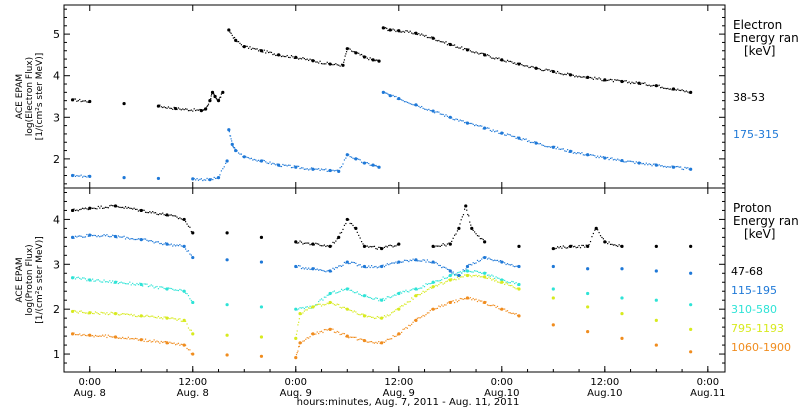 This screenshot has width=800, height=410. I want to click on x-tick-day: Aug.10, so click(501, 393).